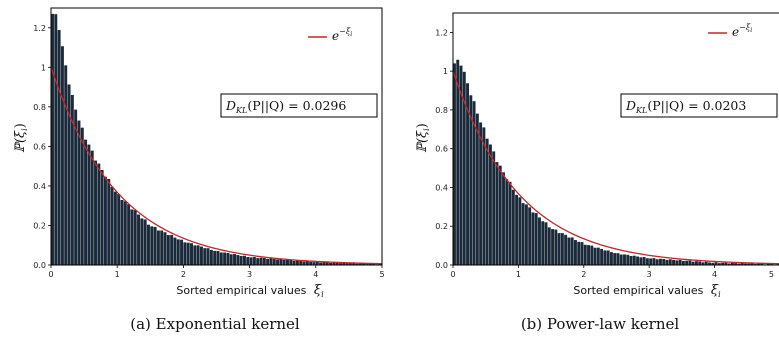  Describe the element at coordinates (771, 274) in the screenshot. I see `x-tick-label-b: 5` at that location.